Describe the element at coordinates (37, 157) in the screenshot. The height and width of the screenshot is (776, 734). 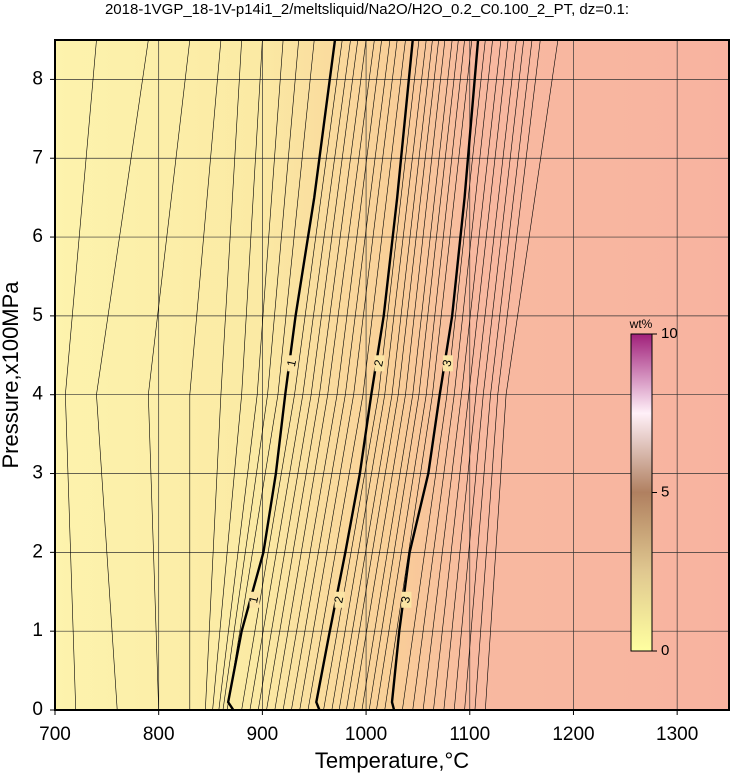
I see `y-tick-label: 7` at that location.